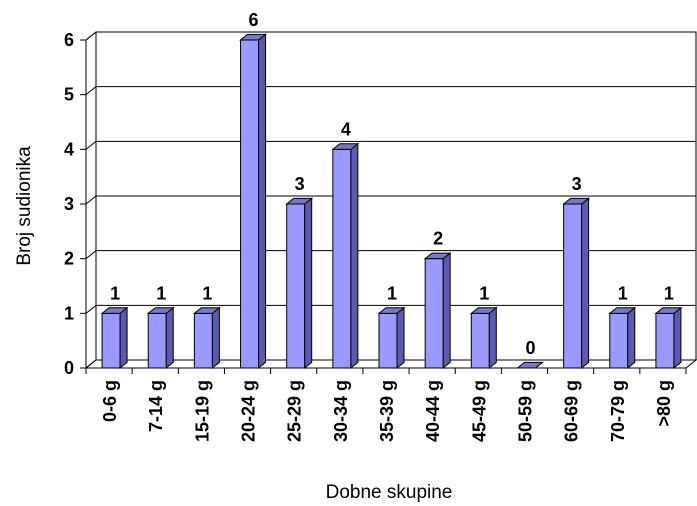 Image resolution: width=697 pixels, height=506 pixels. I want to click on y-tick-label: 0, so click(69, 368).